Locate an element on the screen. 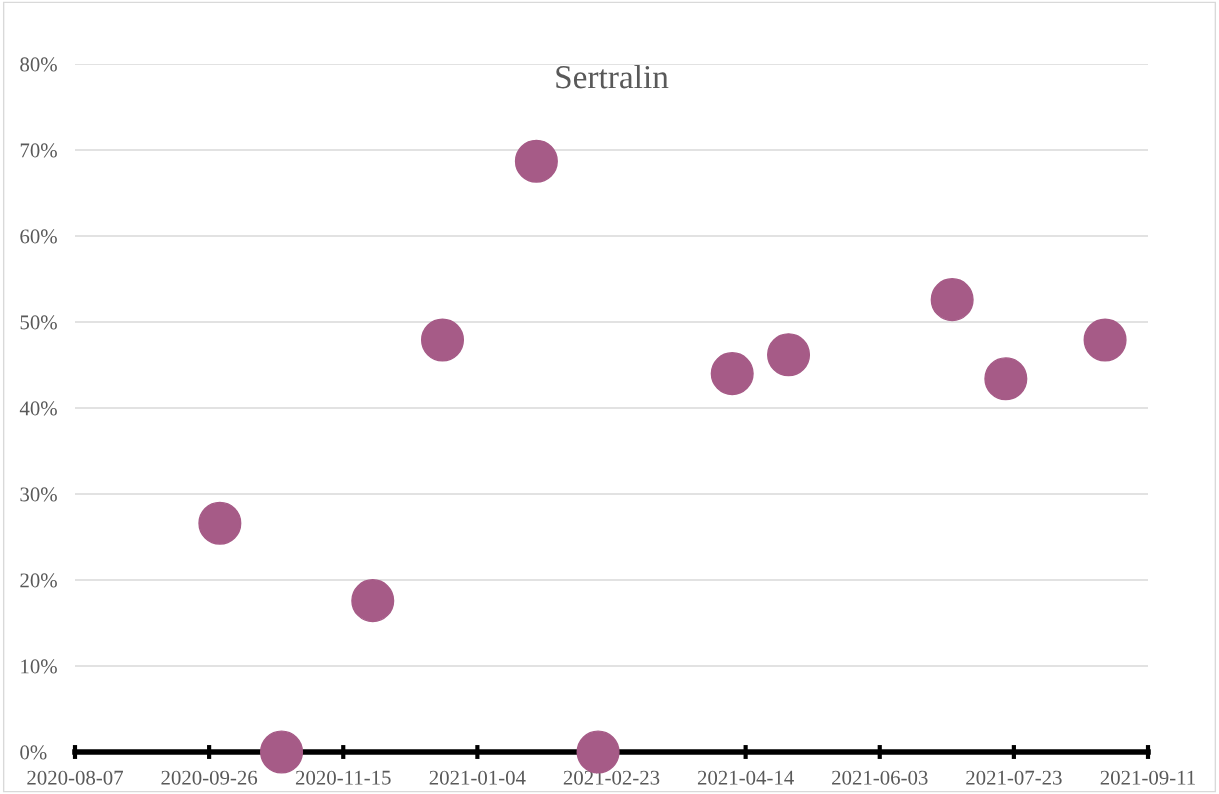  x-tick-label: 2021-09-11 is located at coordinates (1147, 777).